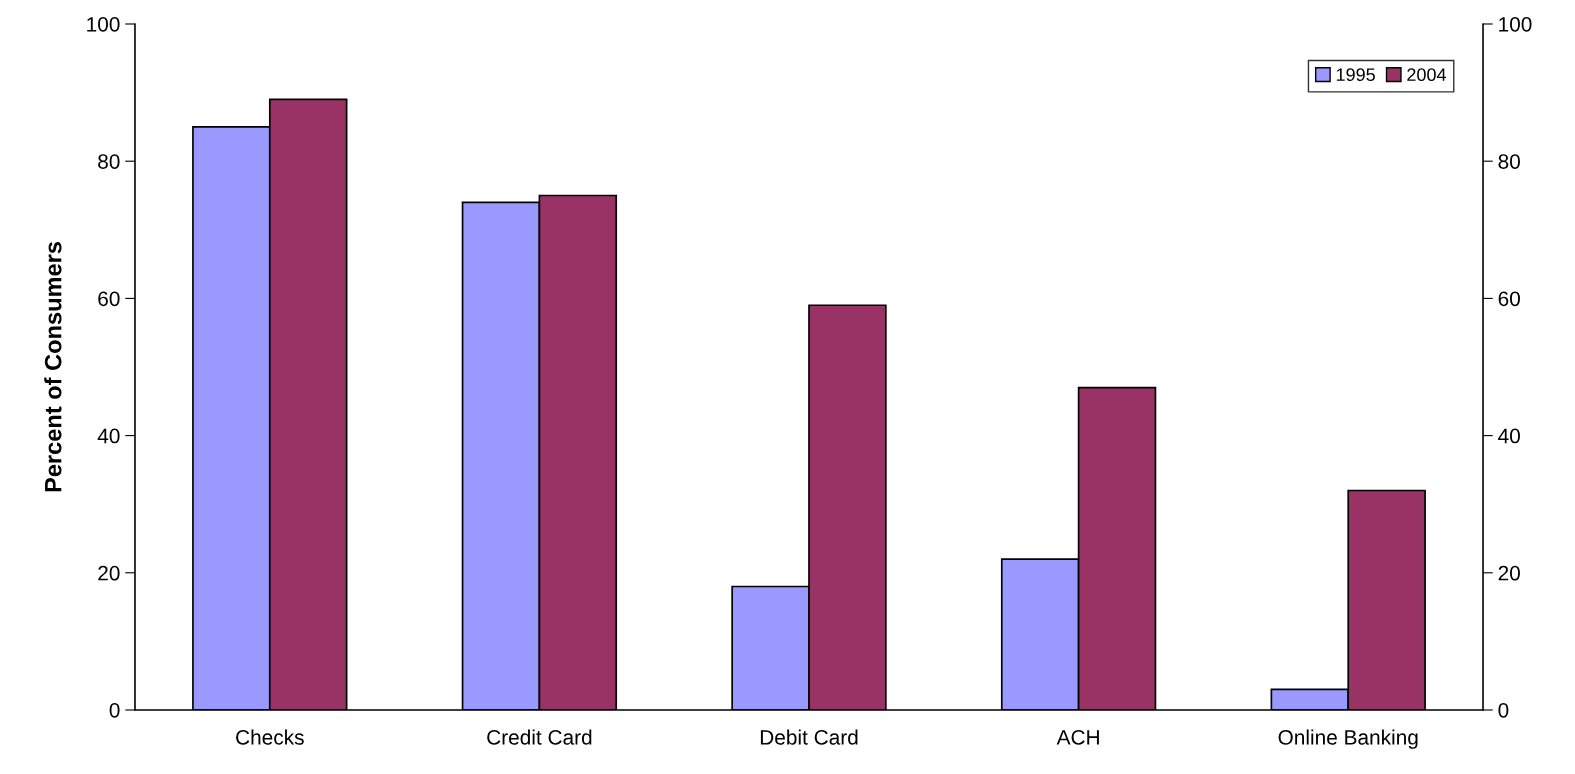 The width and height of the screenshot is (1575, 774). I want to click on y2-tick-label: 20, so click(1509, 573).